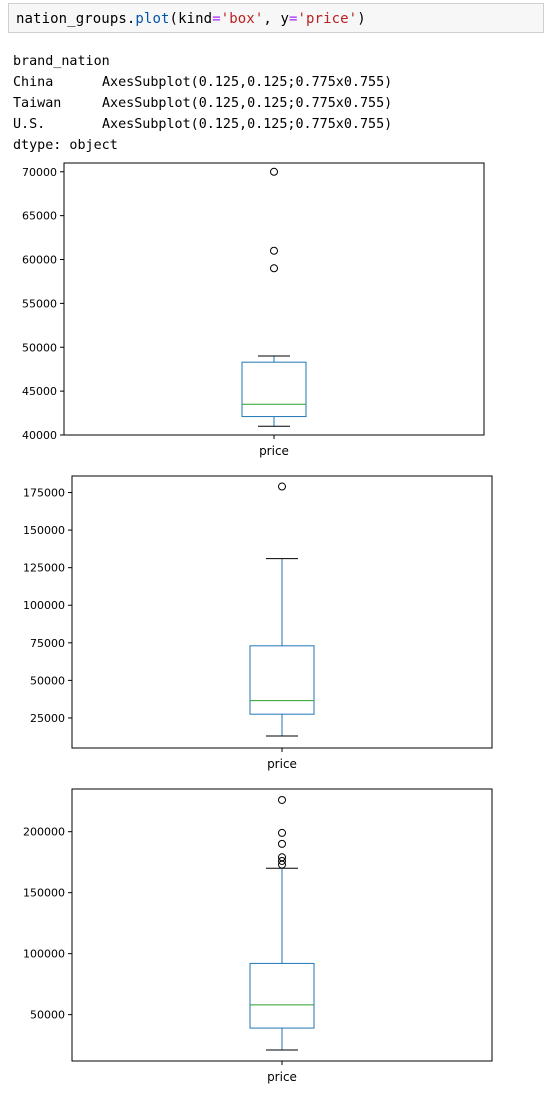 Image resolution: width=550 pixels, height=1097 pixels. I want to click on y-tick-label: 60000, so click(39, 260).